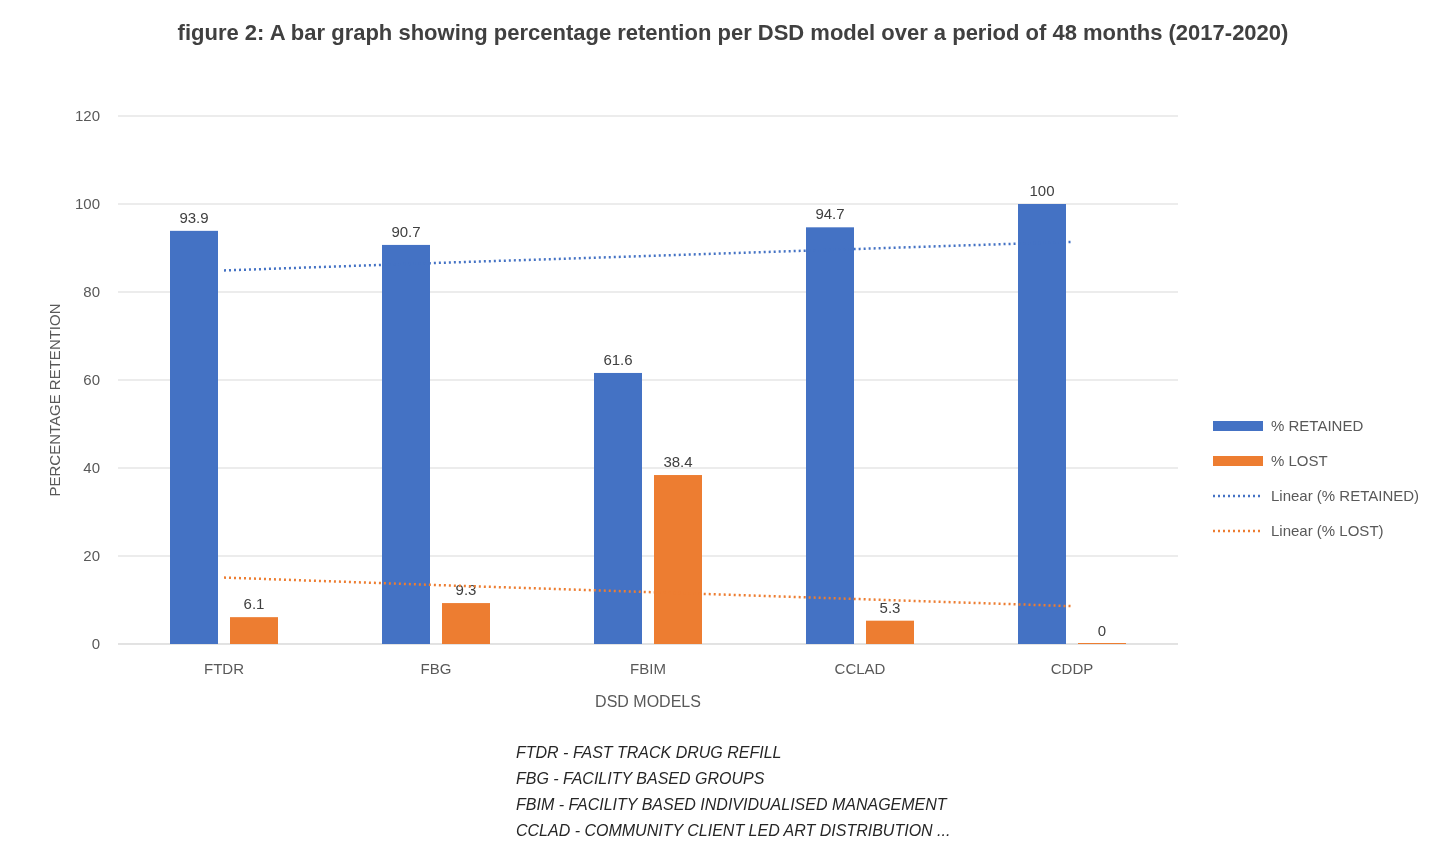  What do you see at coordinates (87, 115) in the screenshot?
I see `y-tick-label: 120` at bounding box center [87, 115].